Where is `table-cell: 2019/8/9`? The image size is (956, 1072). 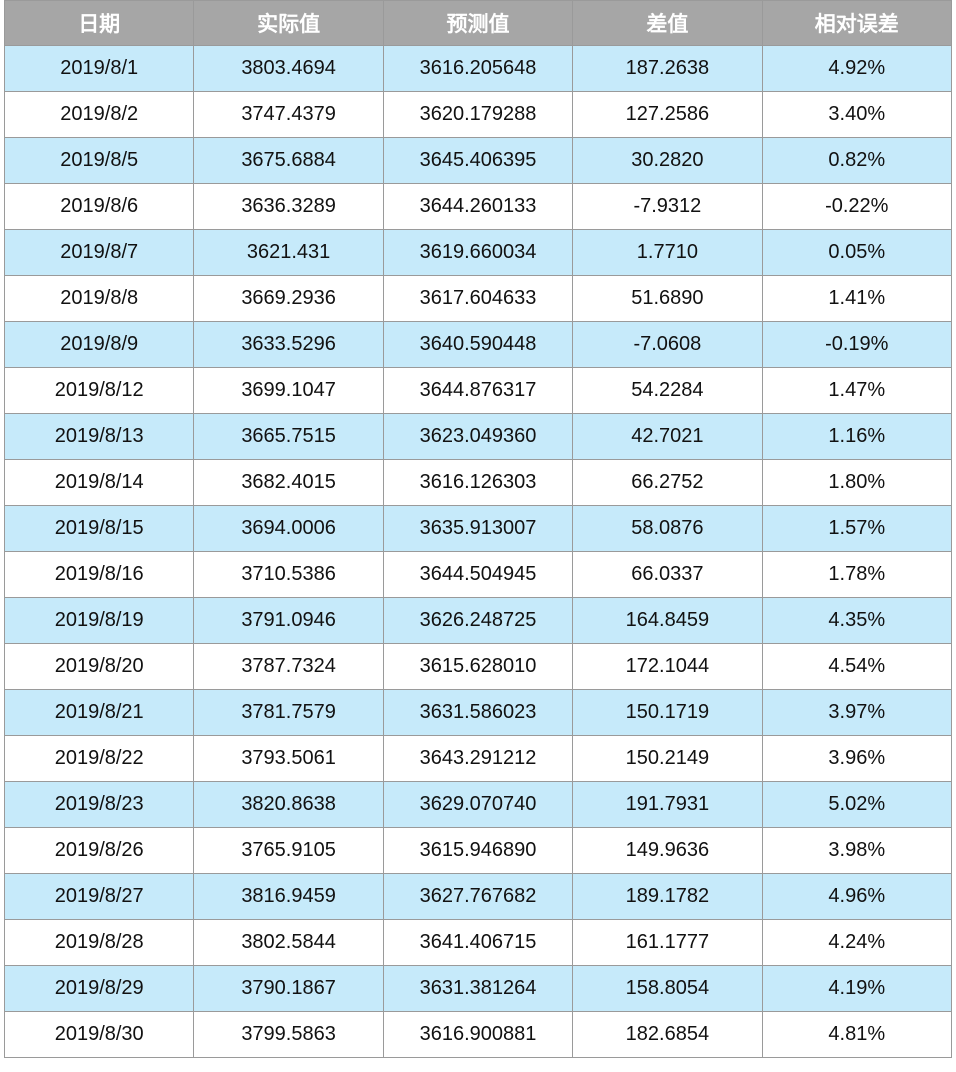
table-cell: 2019/8/9 is located at coordinates (99, 344).